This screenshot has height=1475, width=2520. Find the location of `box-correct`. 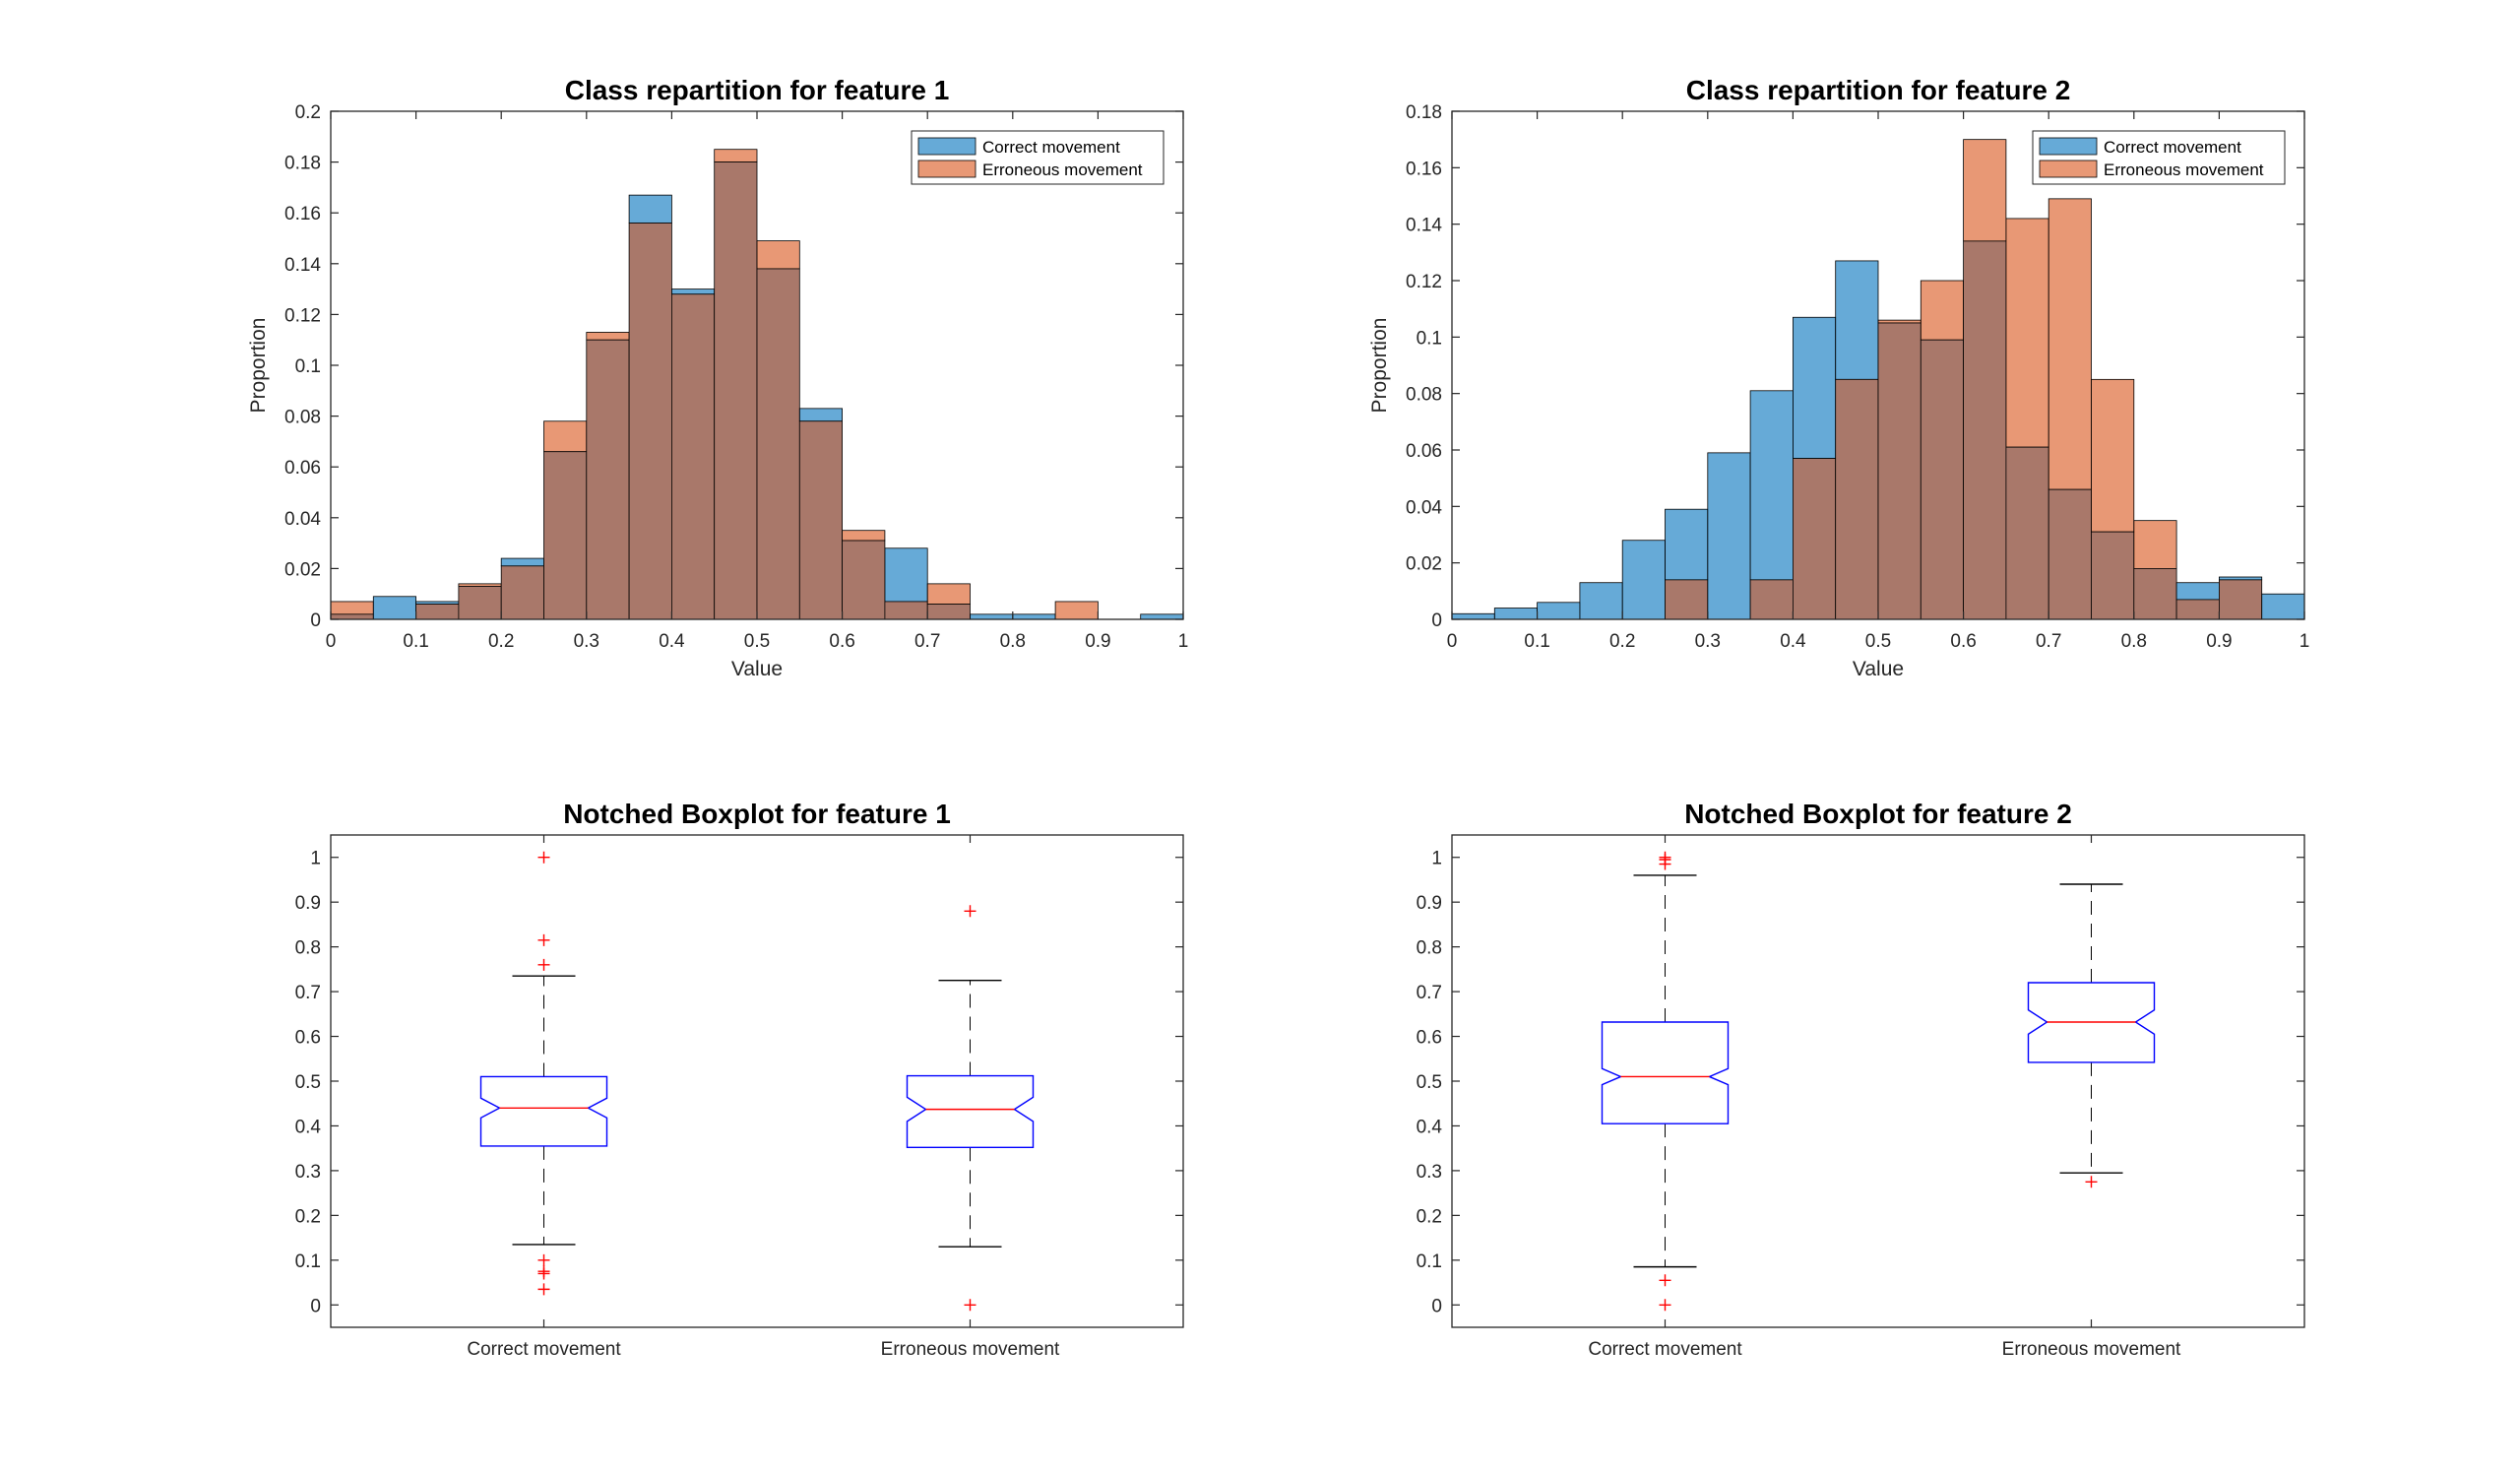

box-correct is located at coordinates (1665, 1082).